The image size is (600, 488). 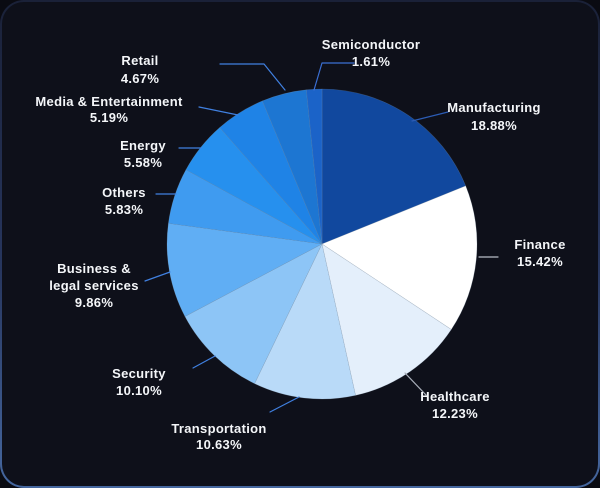 What do you see at coordinates (204, 362) in the screenshot?
I see `leader-line-security` at bounding box center [204, 362].